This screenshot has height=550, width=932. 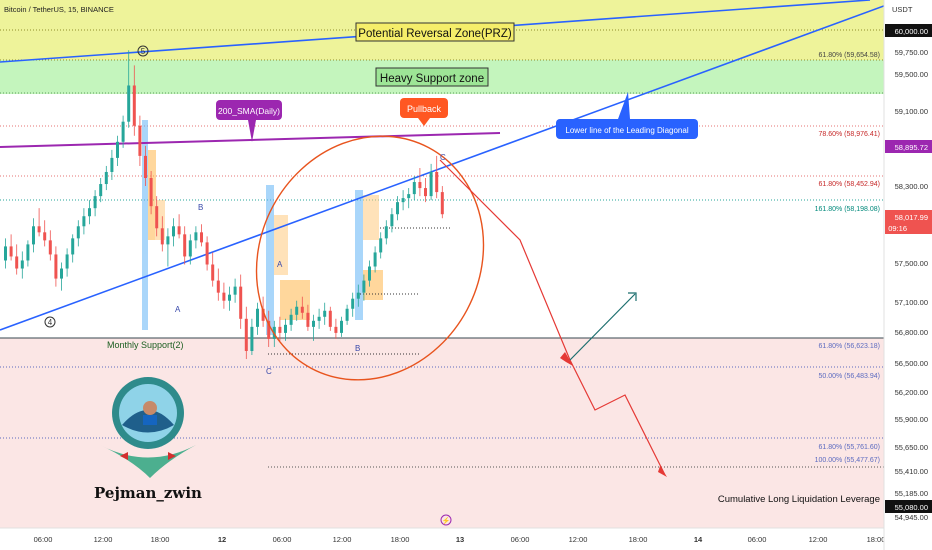 What do you see at coordinates (908, 275) in the screenshot?
I see `price-axis` at bounding box center [908, 275].